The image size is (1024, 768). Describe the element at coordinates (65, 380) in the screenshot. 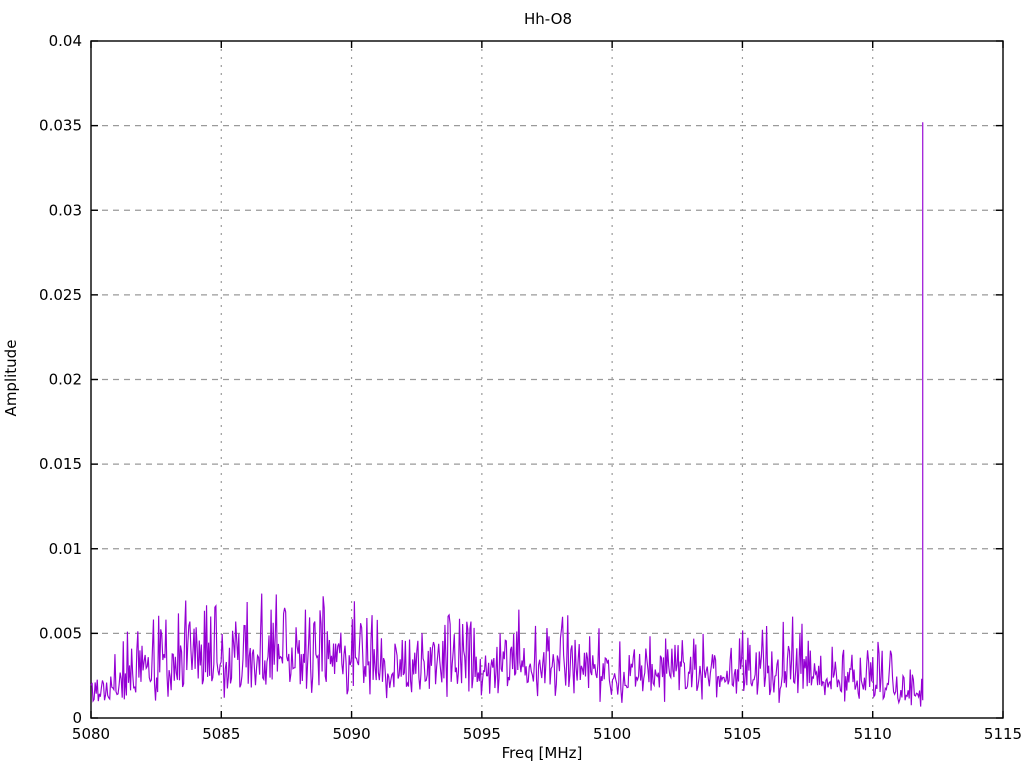

I see `y-tick-label: 0.02` at that location.